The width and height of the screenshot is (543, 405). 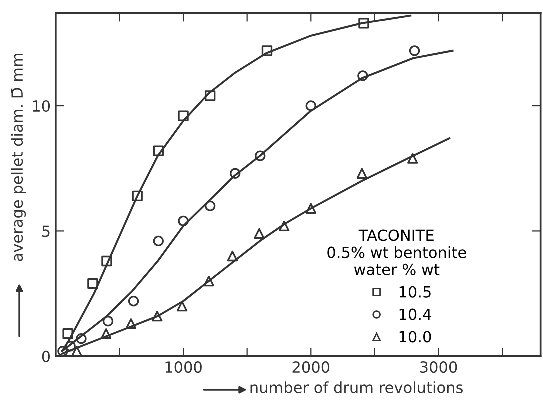 What do you see at coordinates (46, 232) in the screenshot?
I see `y-tick-label: 5` at bounding box center [46, 232].